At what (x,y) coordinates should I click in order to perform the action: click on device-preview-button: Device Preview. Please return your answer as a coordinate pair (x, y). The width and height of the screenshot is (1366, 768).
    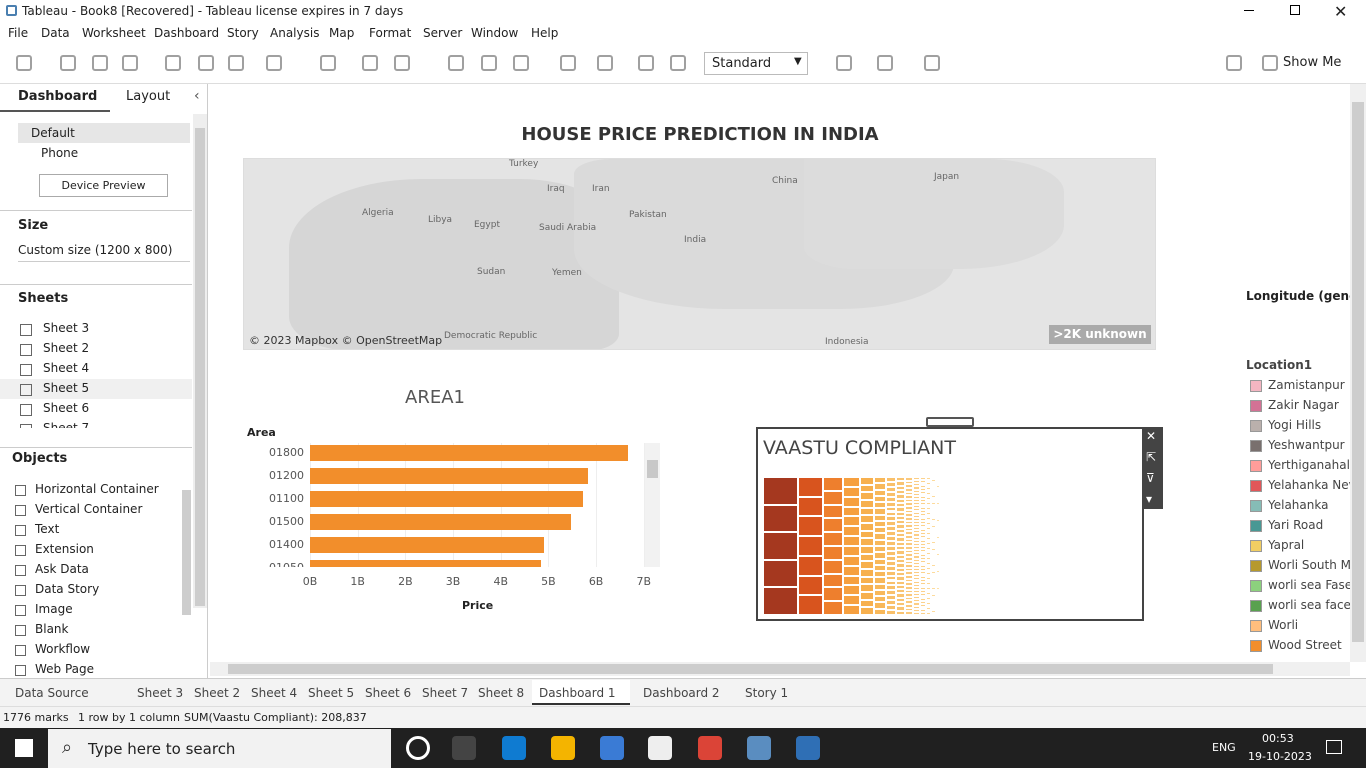
    Looking at the image, I should click on (103, 185).